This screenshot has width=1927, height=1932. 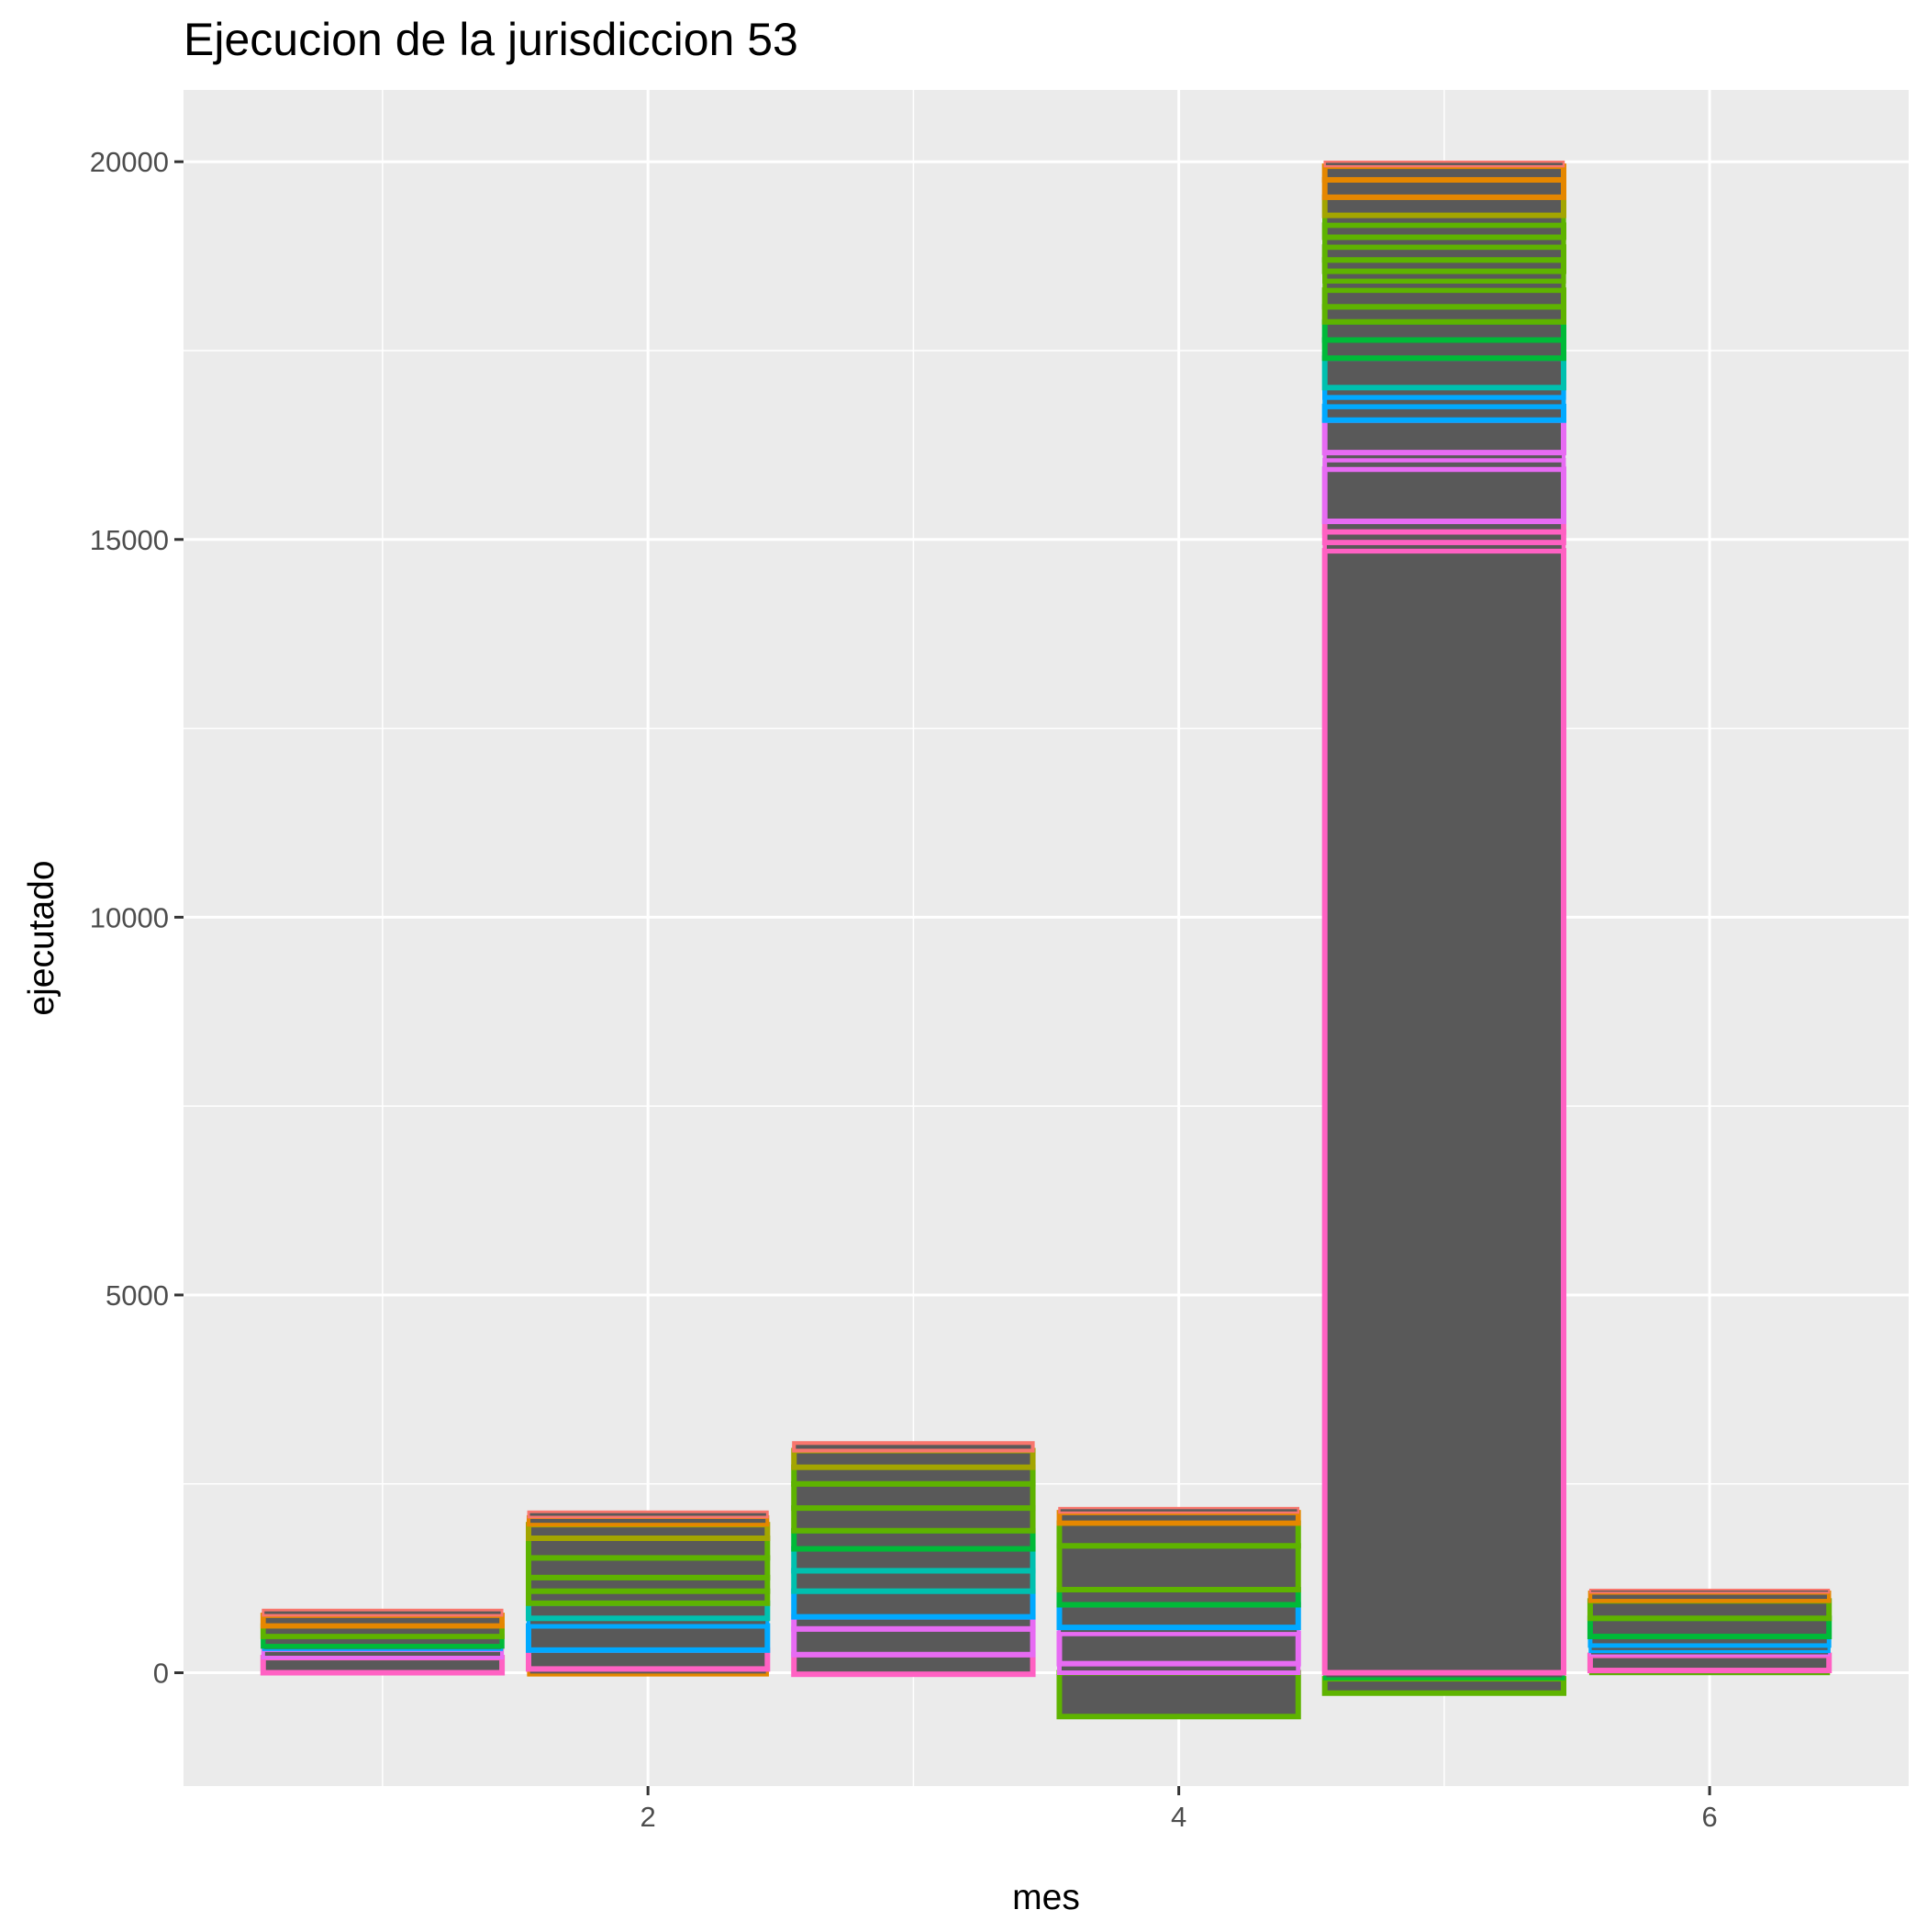 What do you see at coordinates (1178, 1817) in the screenshot?
I see `x-tick-label: 4` at bounding box center [1178, 1817].